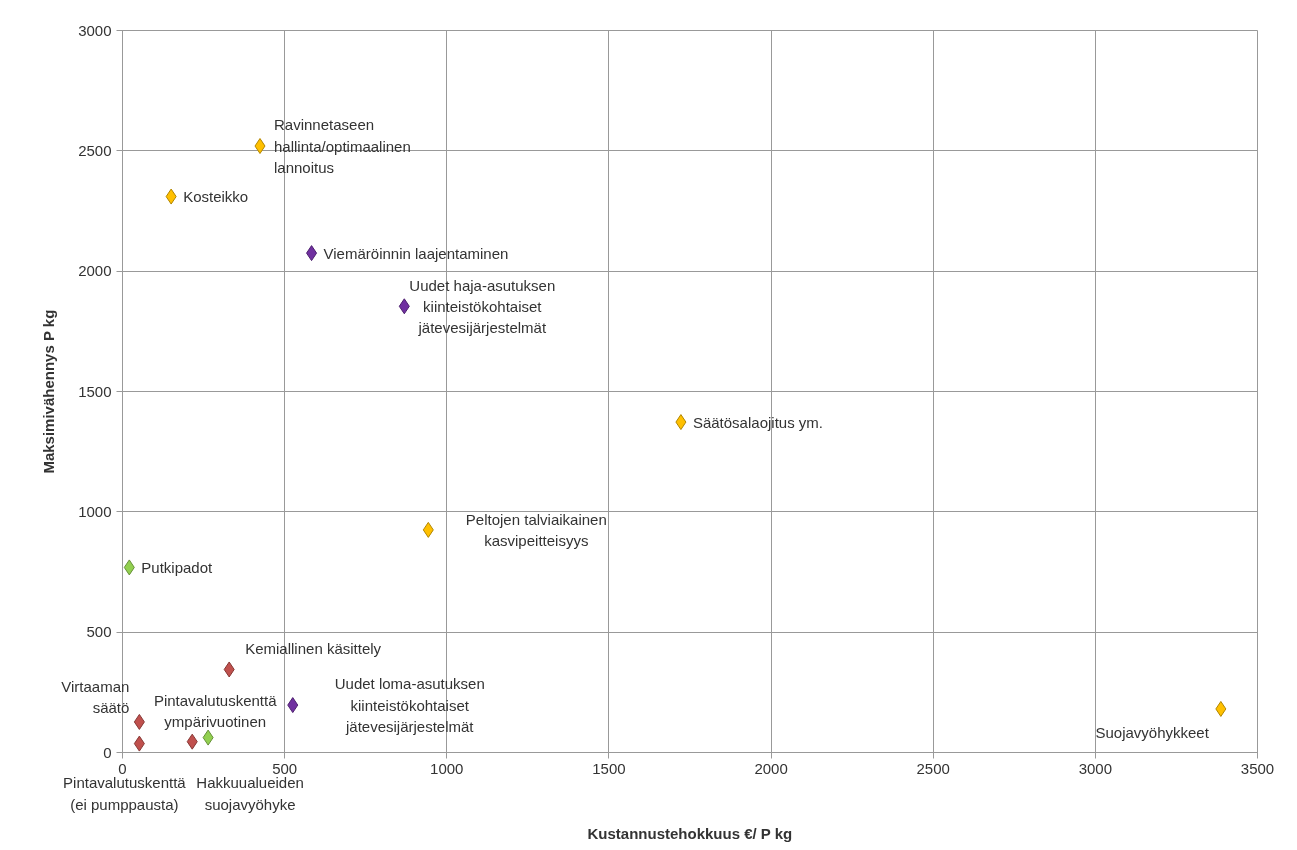 This screenshot has height=850, width=1297. Describe the element at coordinates (215, 710) in the screenshot. I see `annotation: Pintavalutuskenttä ympärivuotinen` at that location.